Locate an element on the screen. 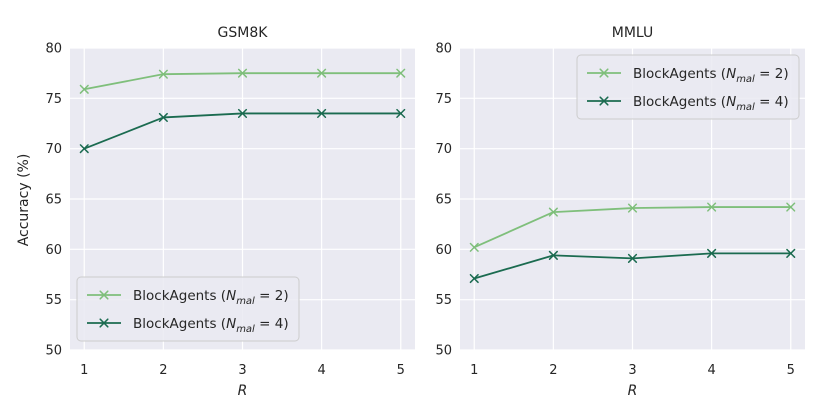 Image resolution: width=820 pixels, height=417 pixels. gsm8k-ytick-label: 75 is located at coordinates (53, 99).